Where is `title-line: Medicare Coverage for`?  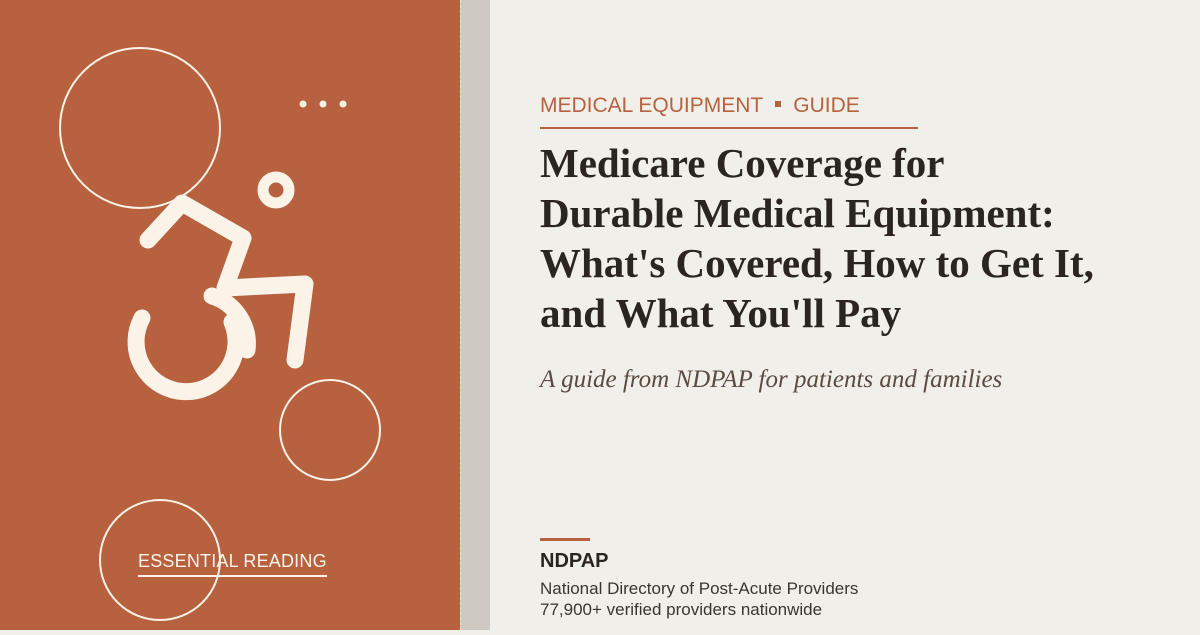
title-line: Medicare Coverage for is located at coordinates (742, 163).